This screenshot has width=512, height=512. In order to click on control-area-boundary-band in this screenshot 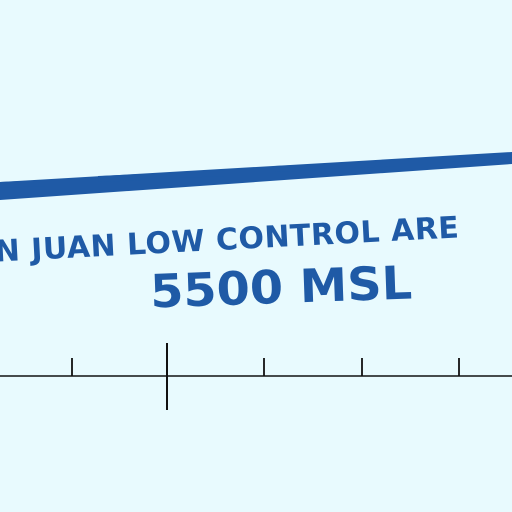, I will do `click(256, 176)`.